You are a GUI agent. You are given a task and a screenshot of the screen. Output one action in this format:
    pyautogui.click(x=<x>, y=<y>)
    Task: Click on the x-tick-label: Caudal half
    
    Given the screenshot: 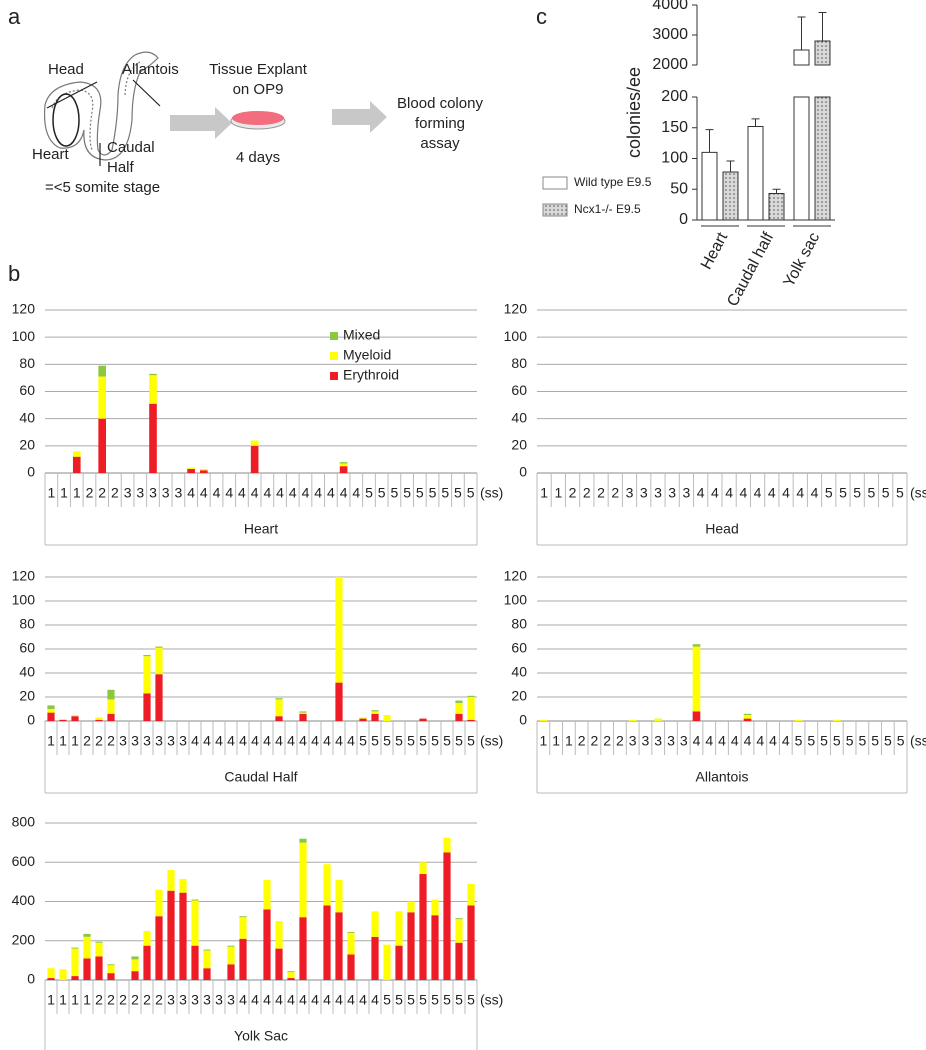 What is the action you would take?
    pyautogui.click(x=750, y=269)
    